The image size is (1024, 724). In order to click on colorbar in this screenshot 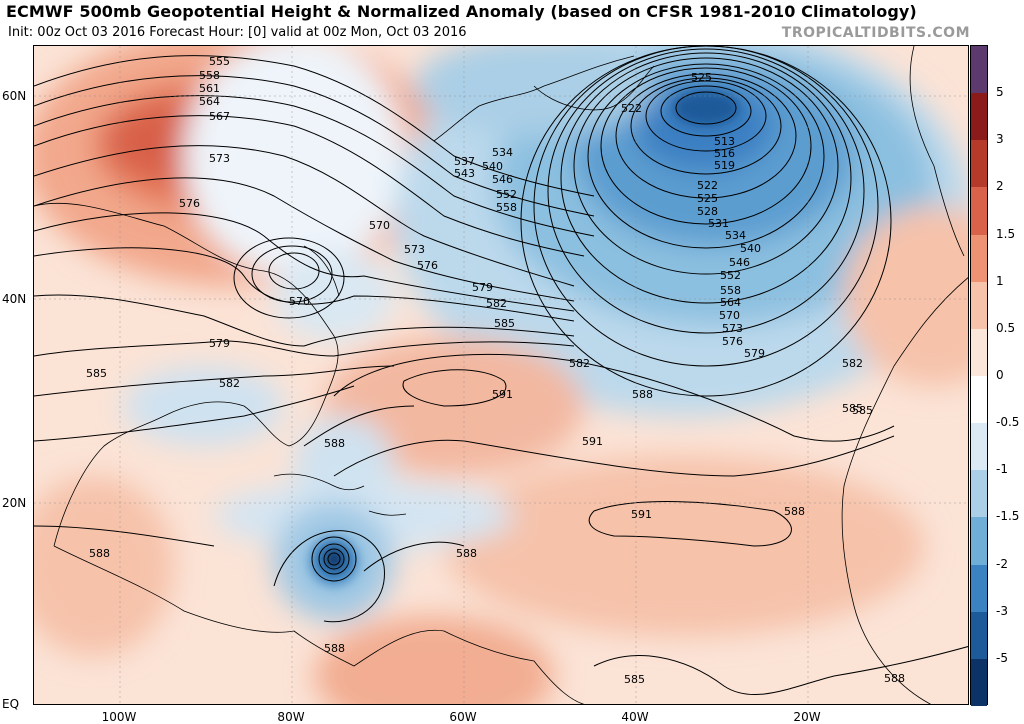, I will do `click(979, 376)`.